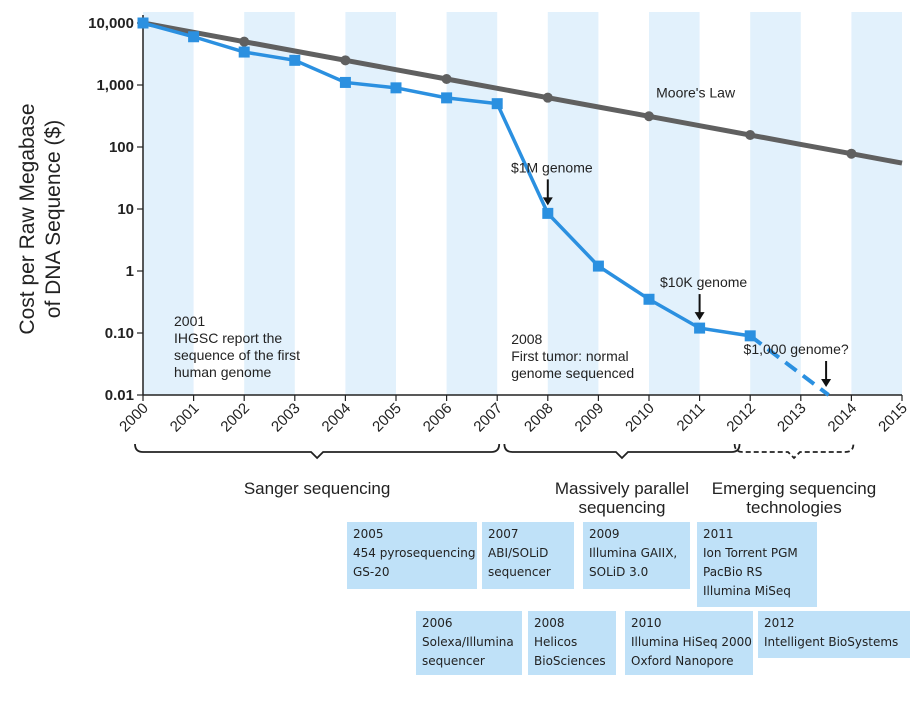 The width and height of the screenshot is (921, 717). Describe the element at coordinates (235, 418) in the screenshot. I see `x-tick-label: 2002` at that location.